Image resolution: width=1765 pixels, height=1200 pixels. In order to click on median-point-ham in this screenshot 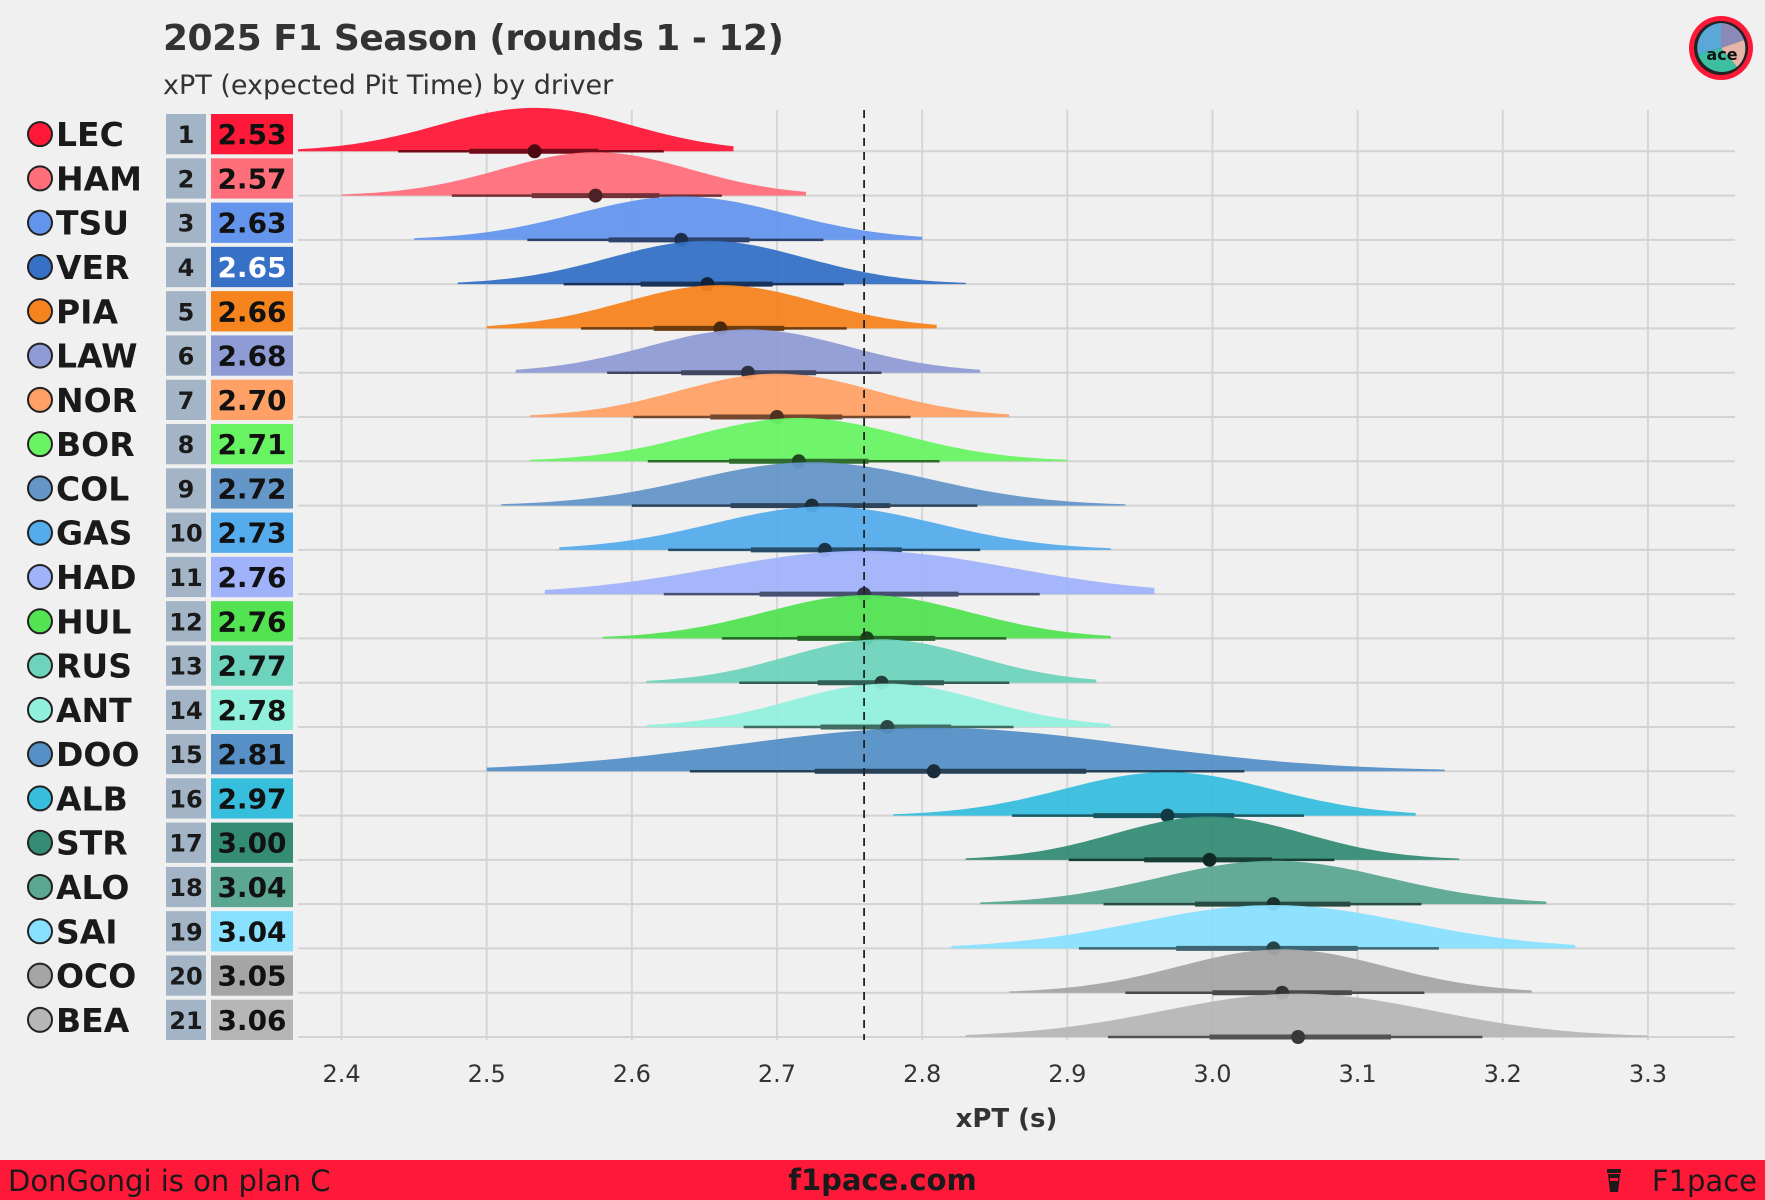, I will do `click(595, 195)`.